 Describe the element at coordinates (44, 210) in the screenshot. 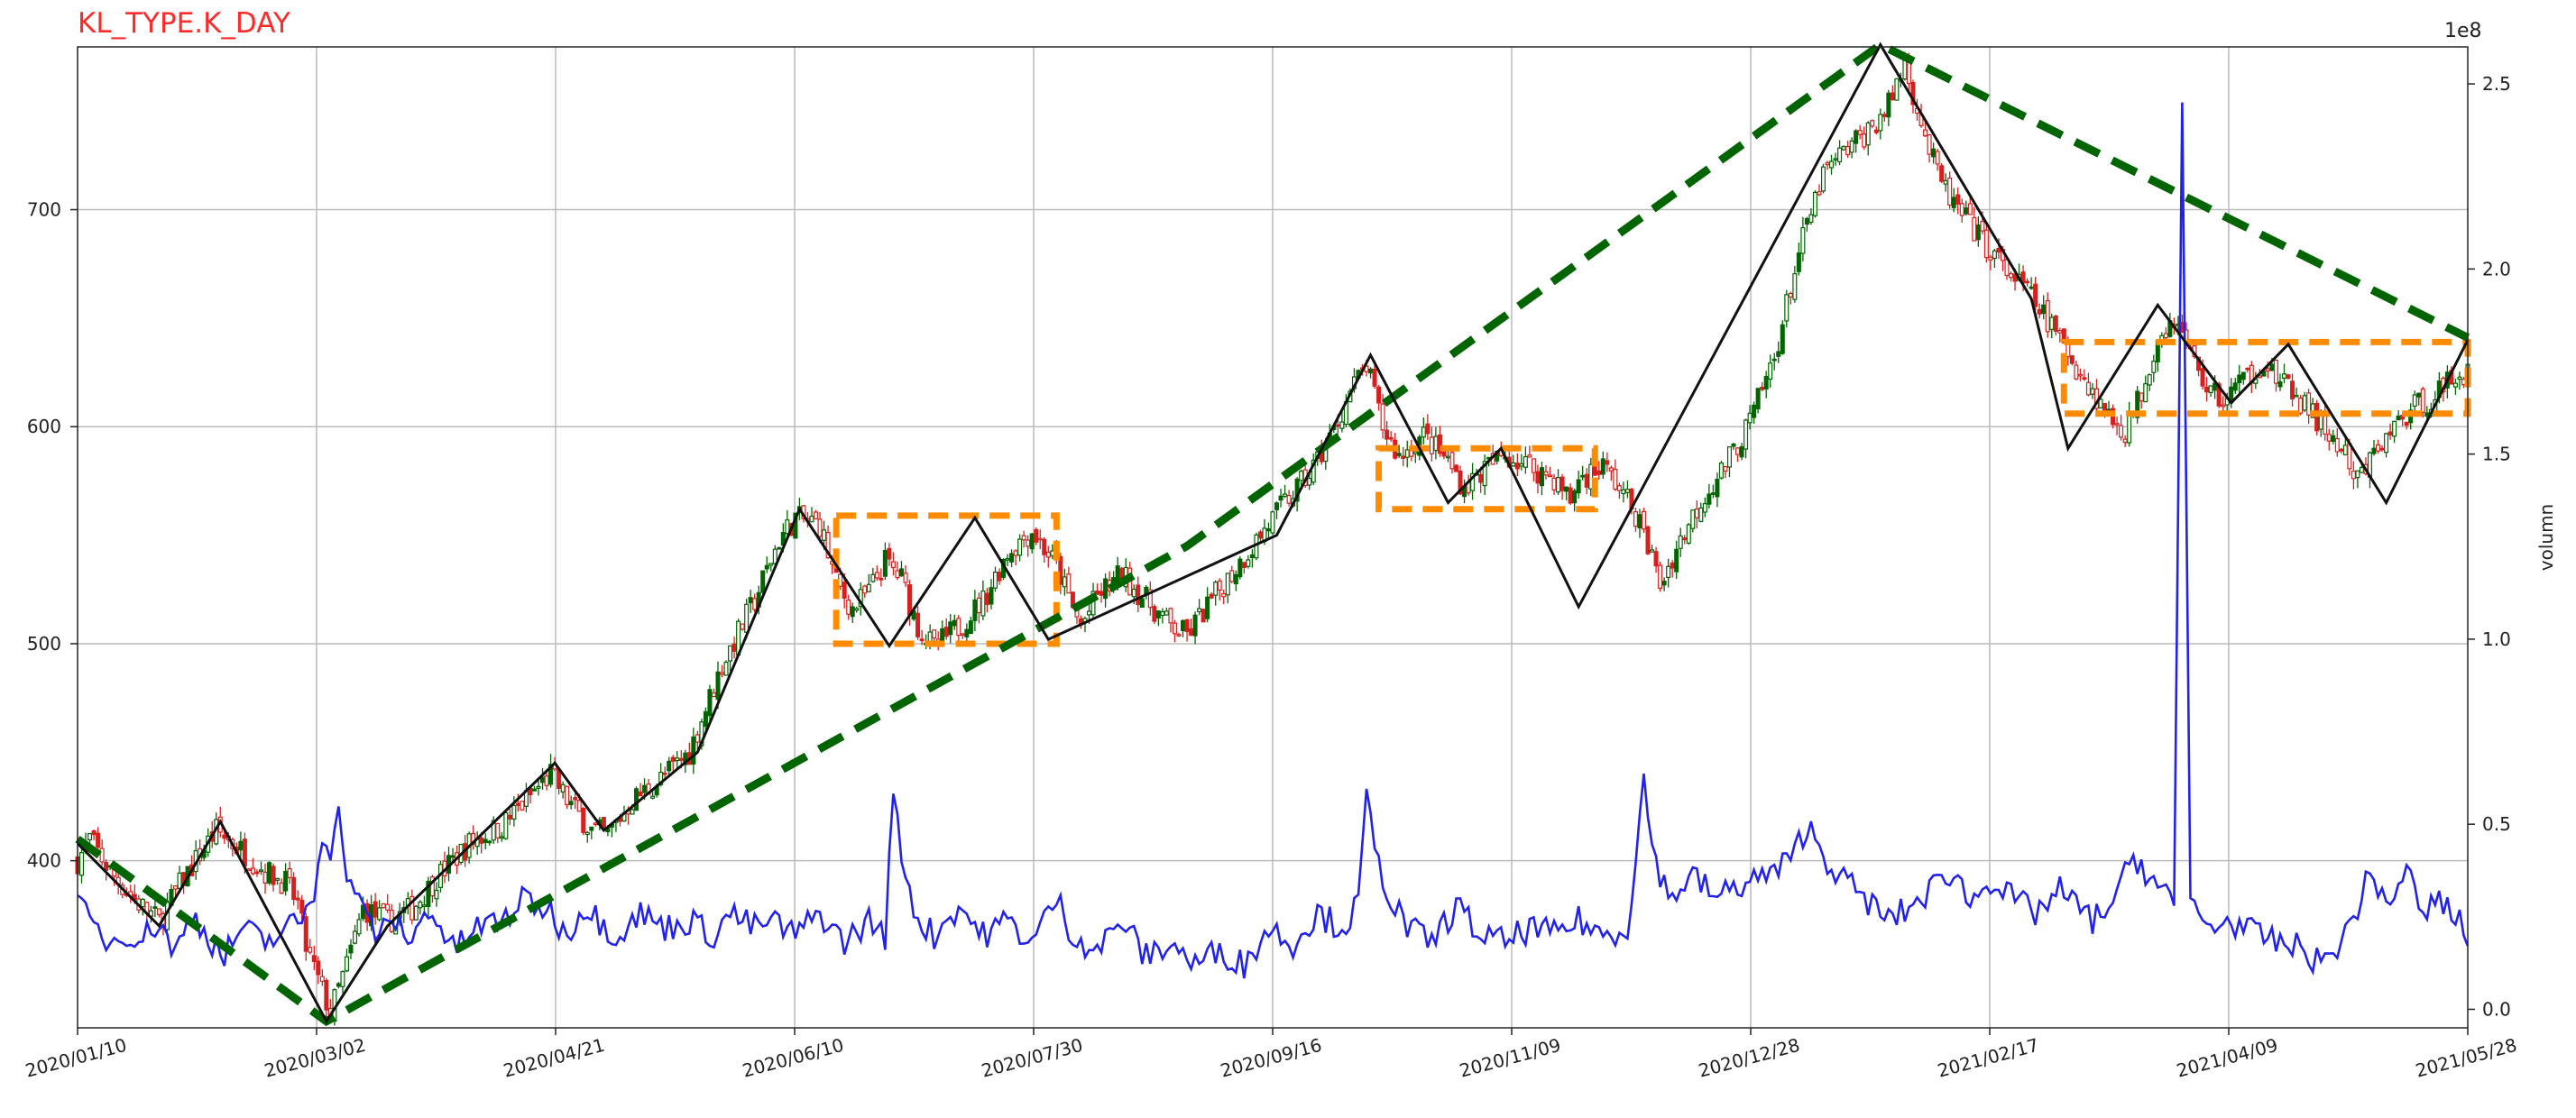

I see `y-tick-label: 700` at that location.